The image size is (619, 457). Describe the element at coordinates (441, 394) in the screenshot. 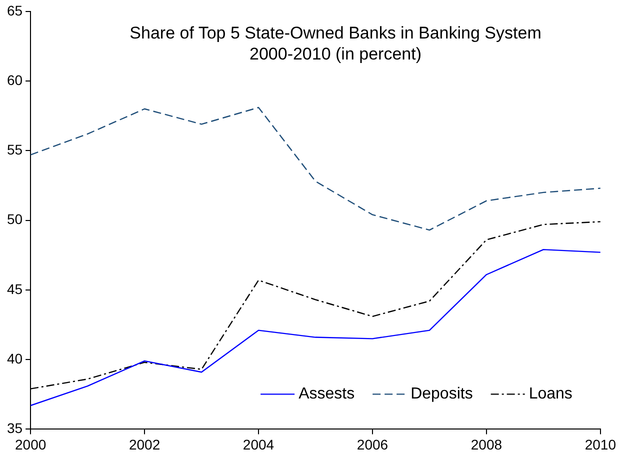

I see `legend-label: Deposits` at that location.